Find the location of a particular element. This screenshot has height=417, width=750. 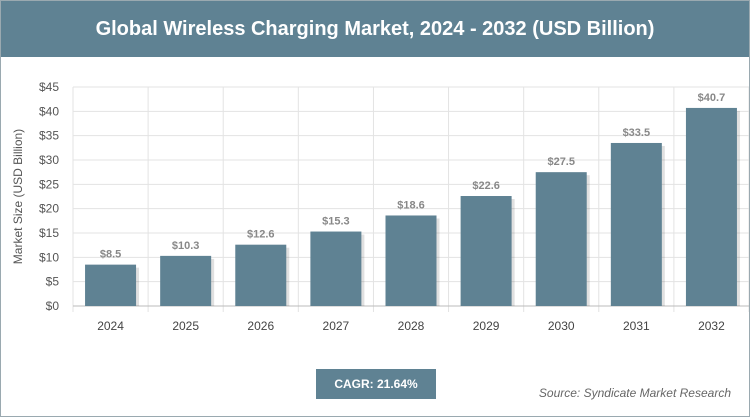

bar-2024 is located at coordinates (111, 285).